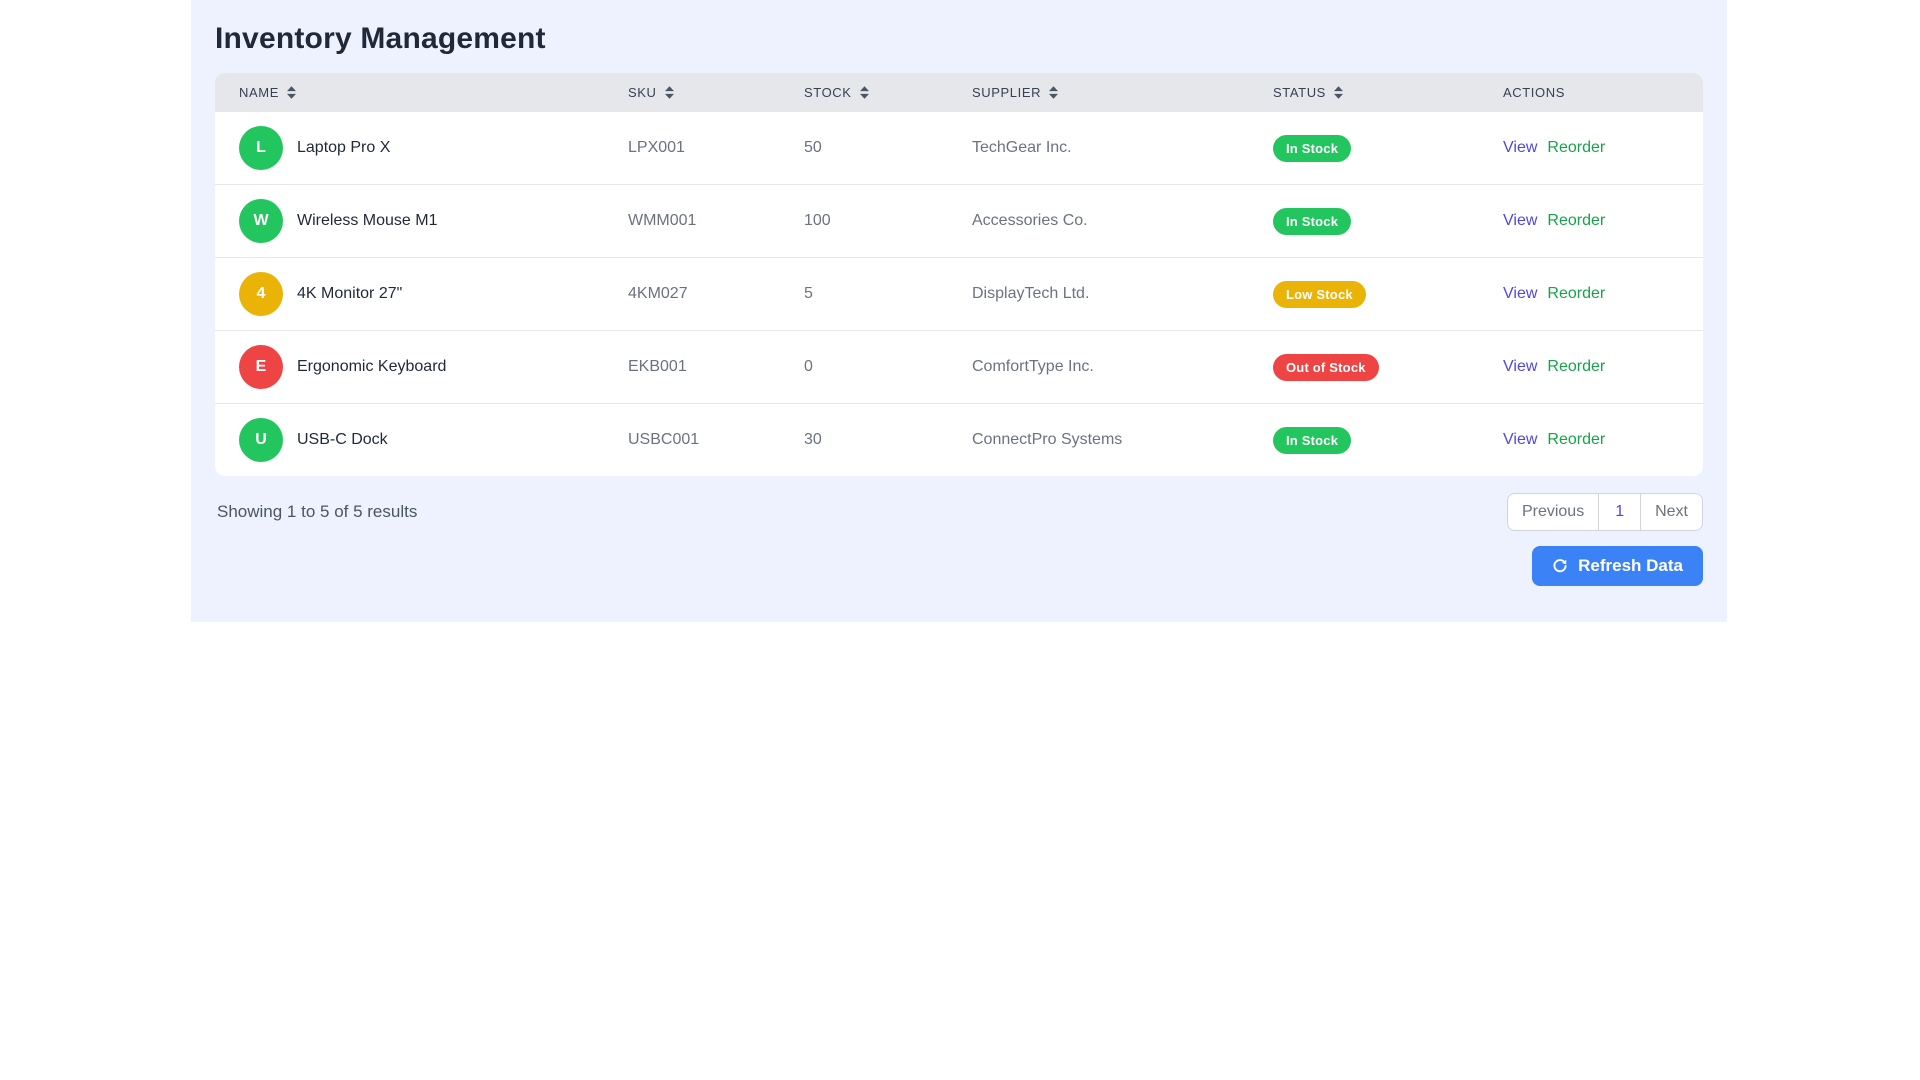 This screenshot has width=1920, height=1080. Describe the element at coordinates (1022, 147) in the screenshot. I see `supplier-cell: TechGear Inc.` at that location.